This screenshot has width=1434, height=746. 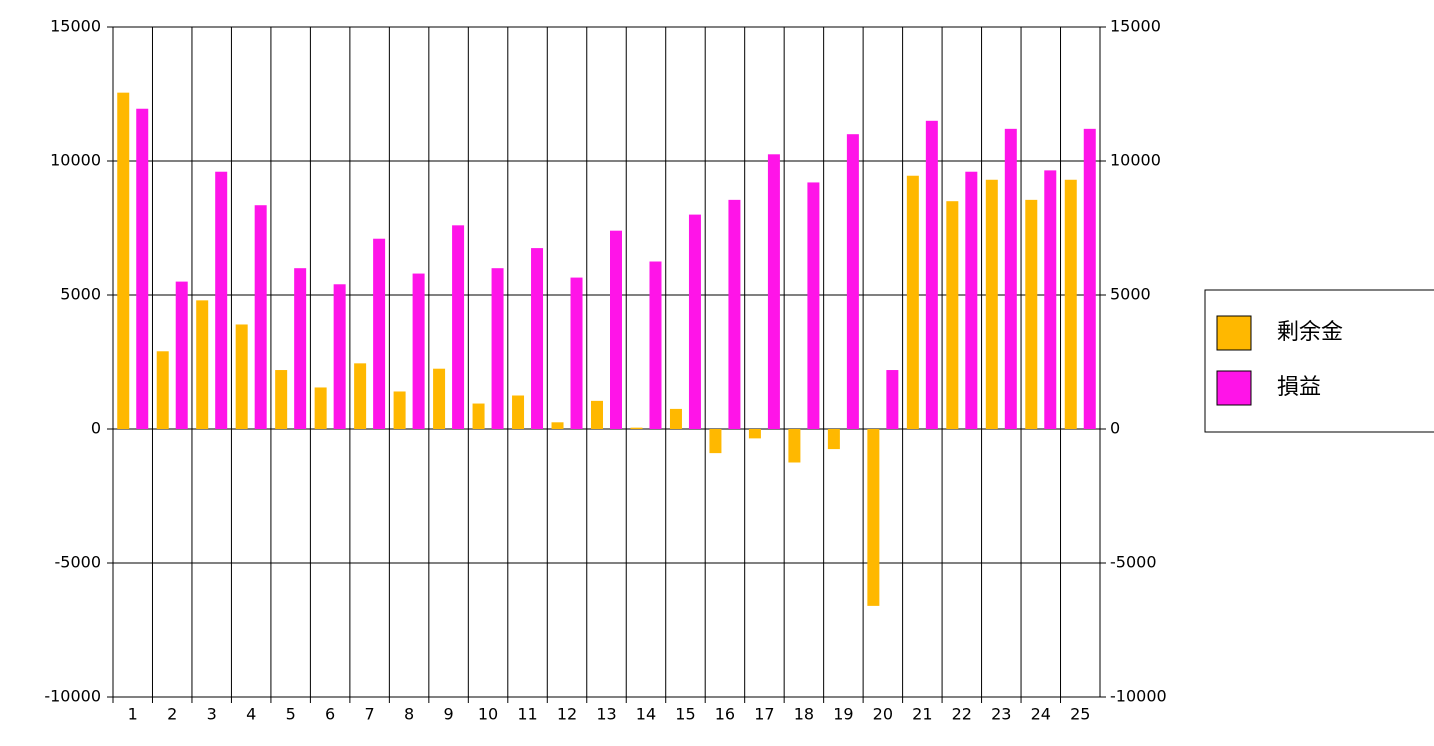 What do you see at coordinates (962, 714) in the screenshot?
I see `x-tick-label: 22` at bounding box center [962, 714].